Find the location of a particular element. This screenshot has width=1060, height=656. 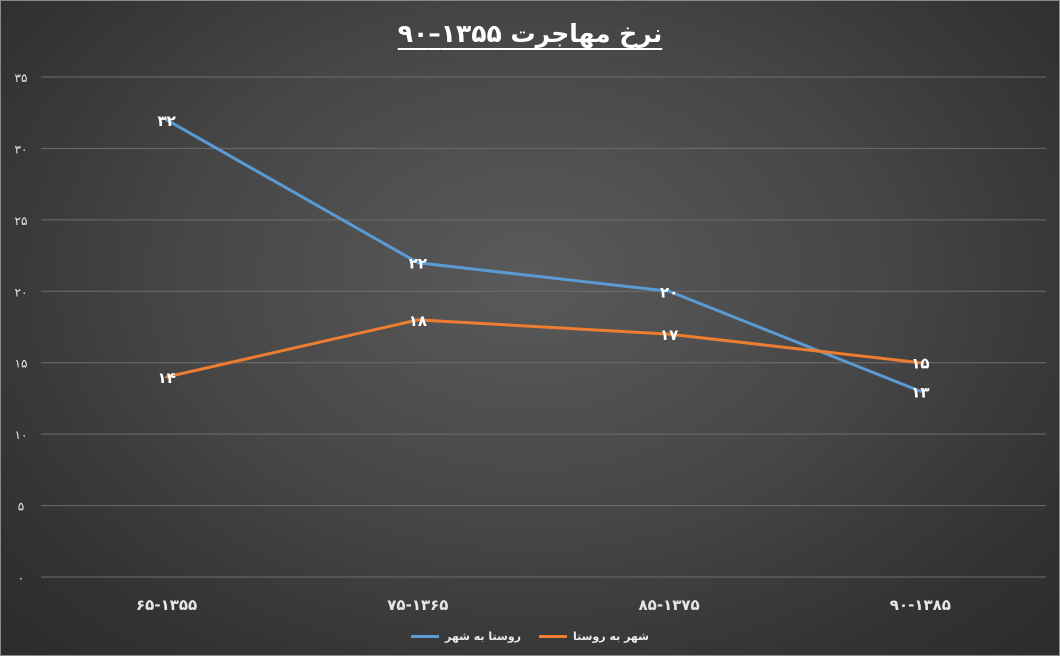

legend: روستا به شهر شهر به روستا is located at coordinates (530, 636).